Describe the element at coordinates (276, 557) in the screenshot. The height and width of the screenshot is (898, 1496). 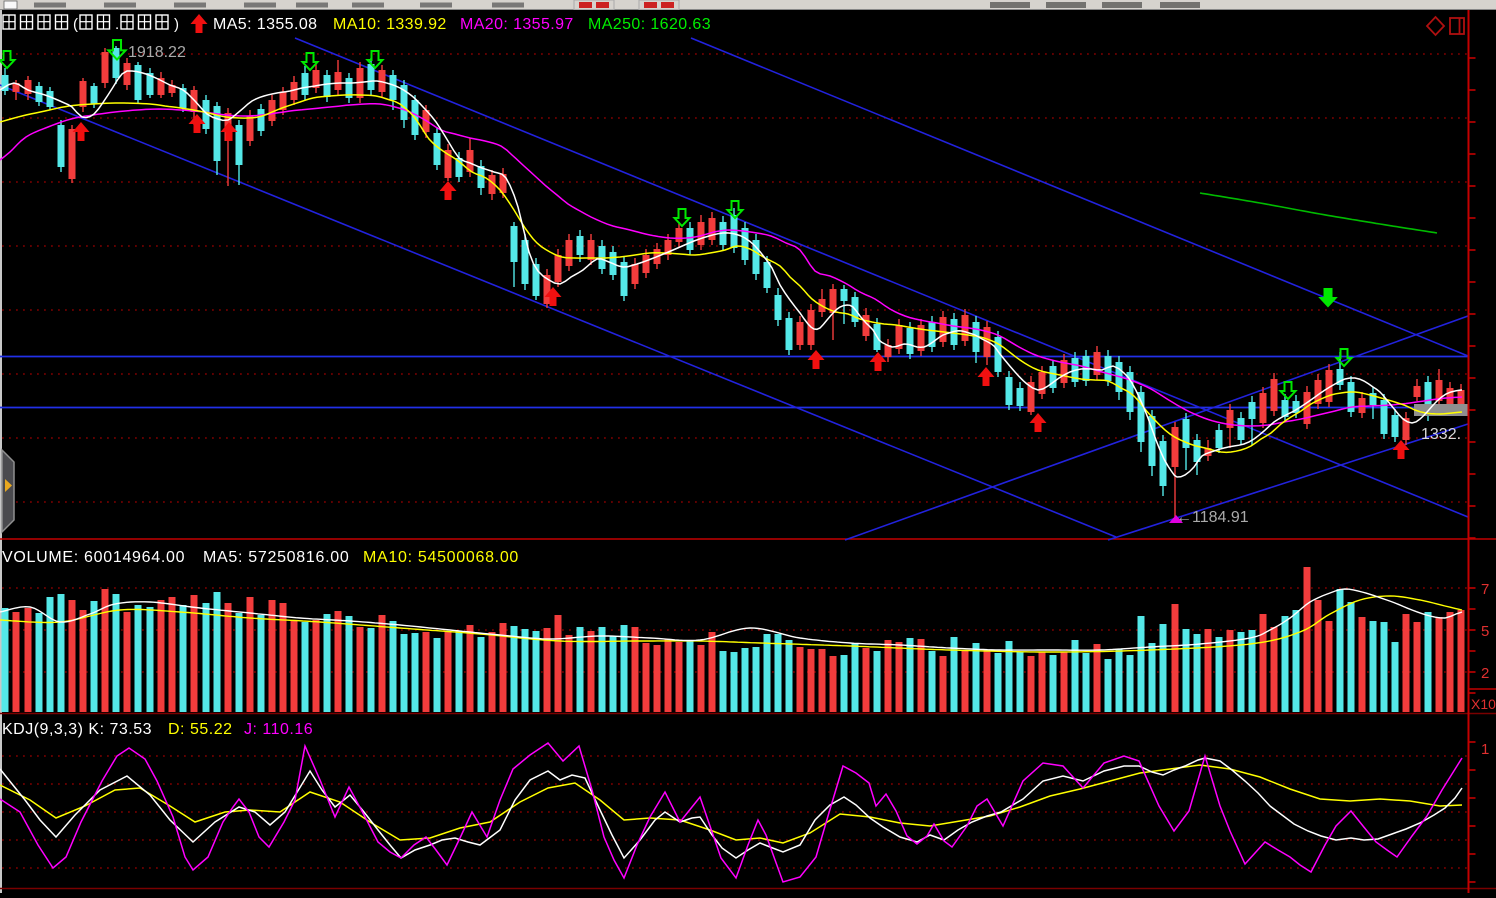
I see `svg-text: MA5: 57250816.00` at that location.